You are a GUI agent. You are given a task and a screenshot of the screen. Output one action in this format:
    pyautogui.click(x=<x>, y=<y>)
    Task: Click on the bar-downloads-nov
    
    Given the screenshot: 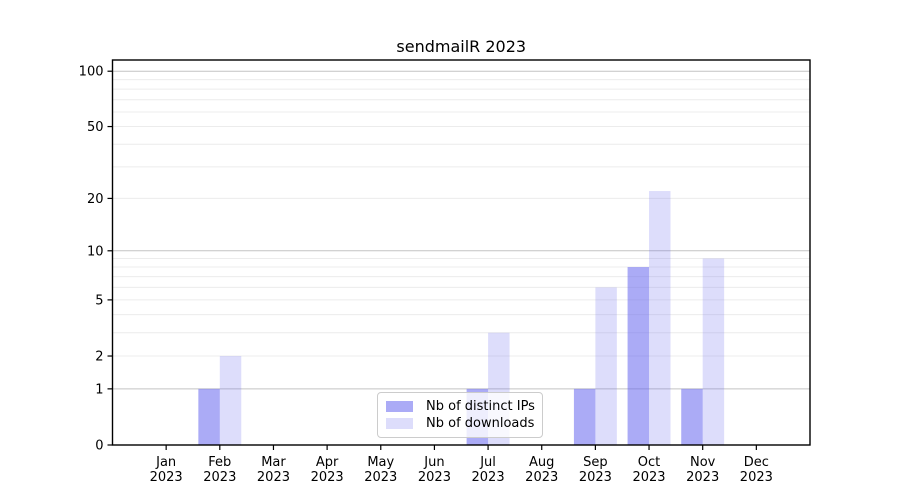 What is the action you would take?
    pyautogui.click(x=713, y=351)
    